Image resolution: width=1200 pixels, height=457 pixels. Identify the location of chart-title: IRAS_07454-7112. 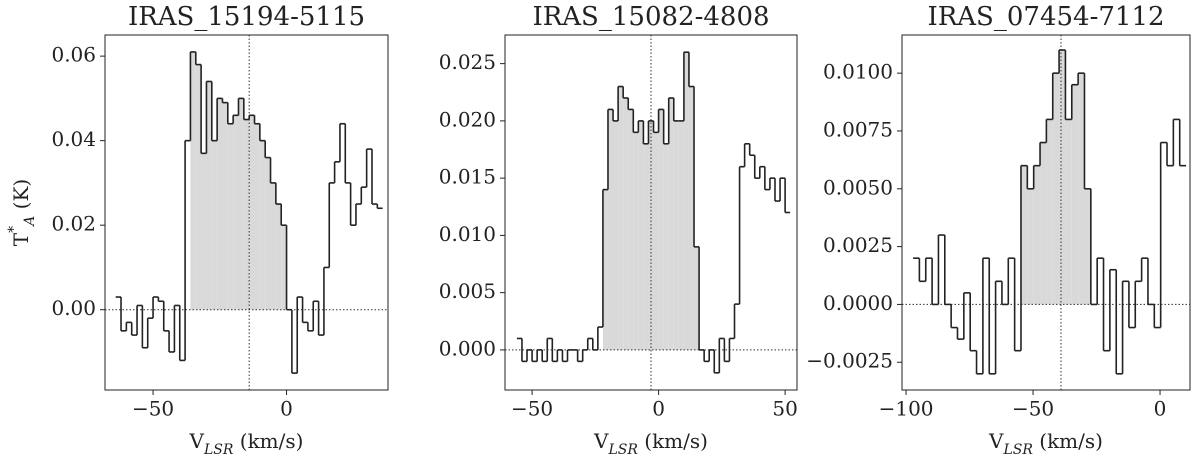
(1045, 17).